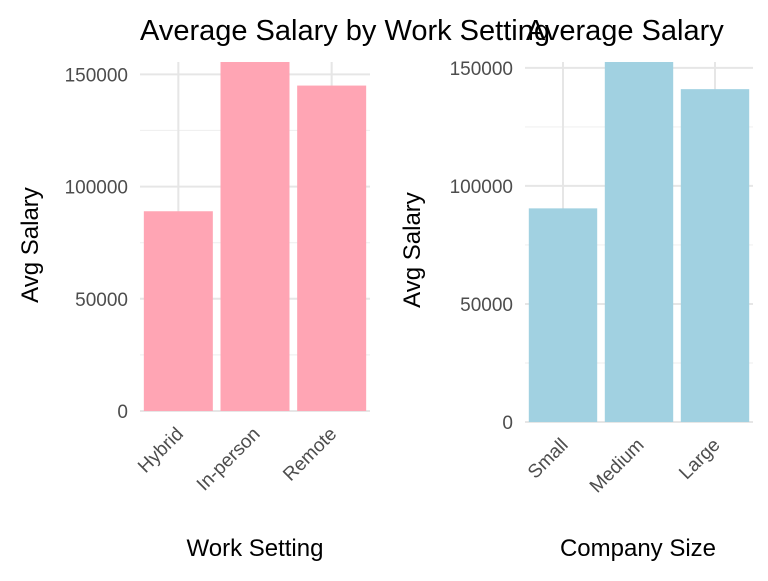  What do you see at coordinates (699, 459) in the screenshot?
I see `x-tick-label: Large` at bounding box center [699, 459].